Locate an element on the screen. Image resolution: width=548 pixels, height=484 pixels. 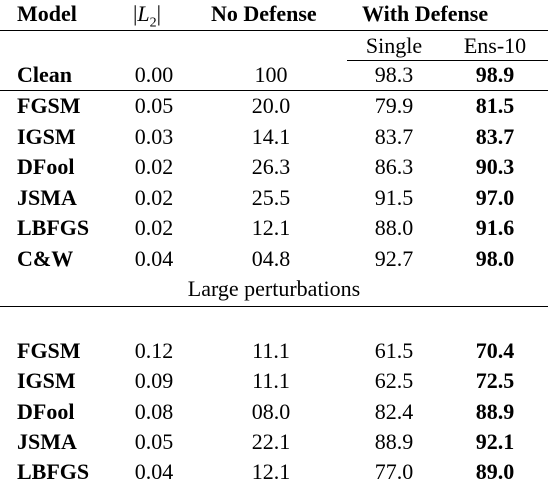
cell-single: 91.5 is located at coordinates (394, 197).